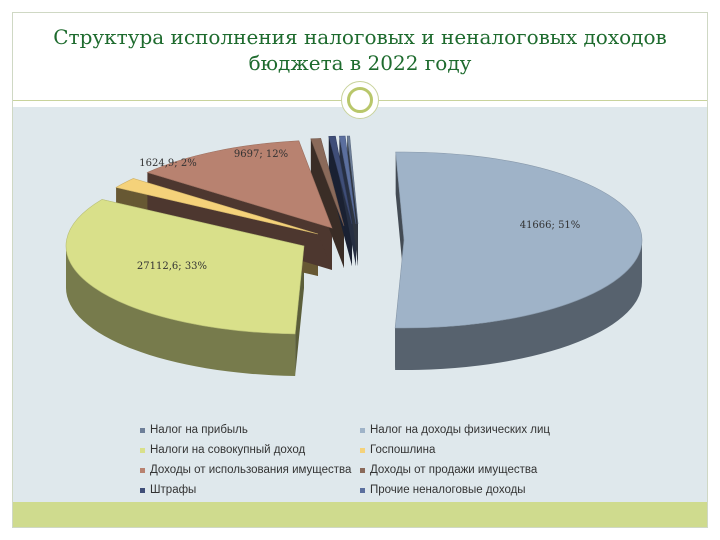  What do you see at coordinates (199, 430) in the screenshot?
I see `legend-label: Налог на прибыль` at bounding box center [199, 430].